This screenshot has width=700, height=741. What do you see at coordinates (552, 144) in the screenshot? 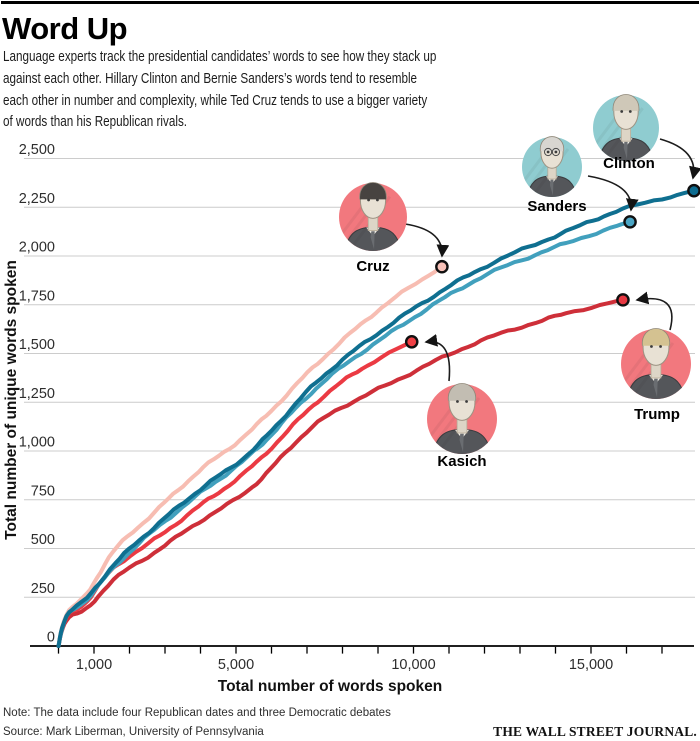
I see `sanders-avatar-hair` at bounding box center [552, 144].